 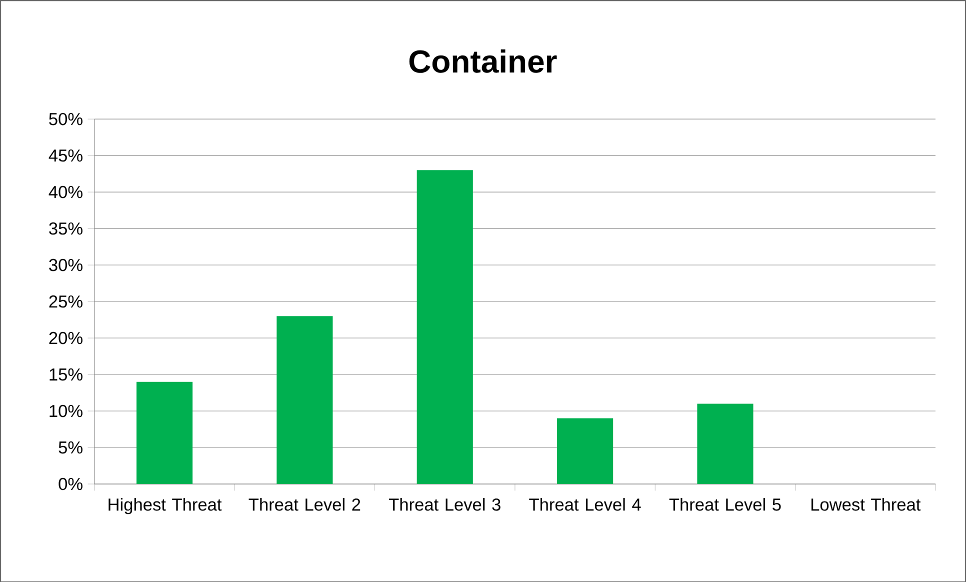 What do you see at coordinates (65, 155) in the screenshot?
I see `y-tick-label: 45%` at bounding box center [65, 155].